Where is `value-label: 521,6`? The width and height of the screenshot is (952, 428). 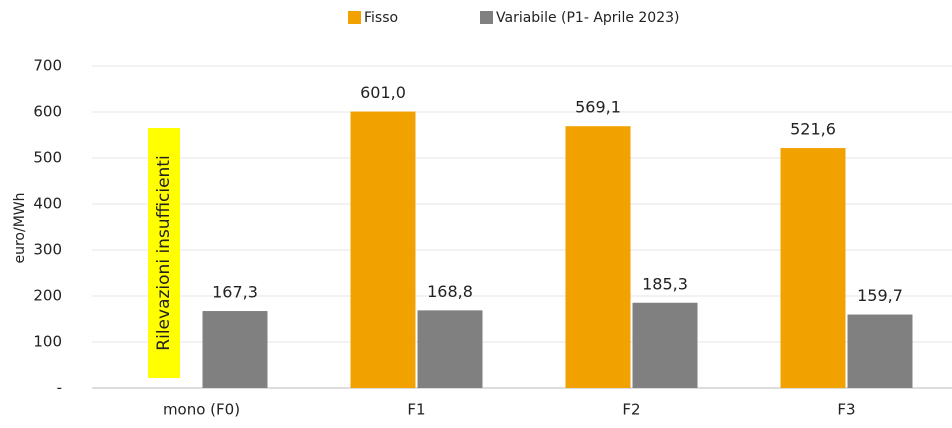 value-label: 521,6 is located at coordinates (813, 129).